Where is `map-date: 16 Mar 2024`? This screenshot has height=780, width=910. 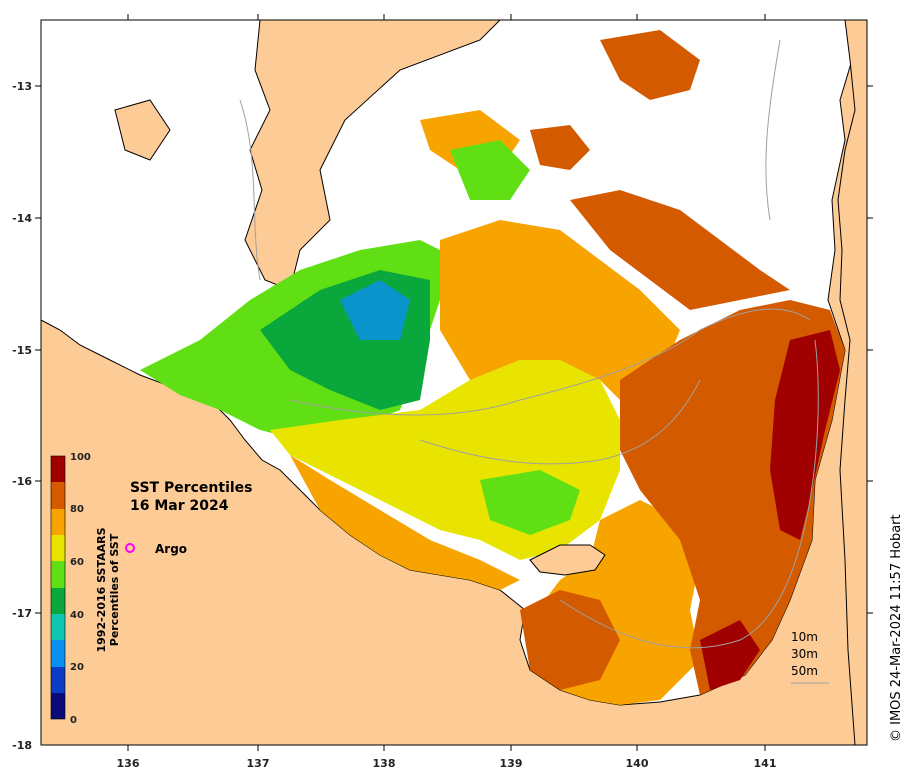 map-date: 16 Mar 2024 is located at coordinates (179, 506).